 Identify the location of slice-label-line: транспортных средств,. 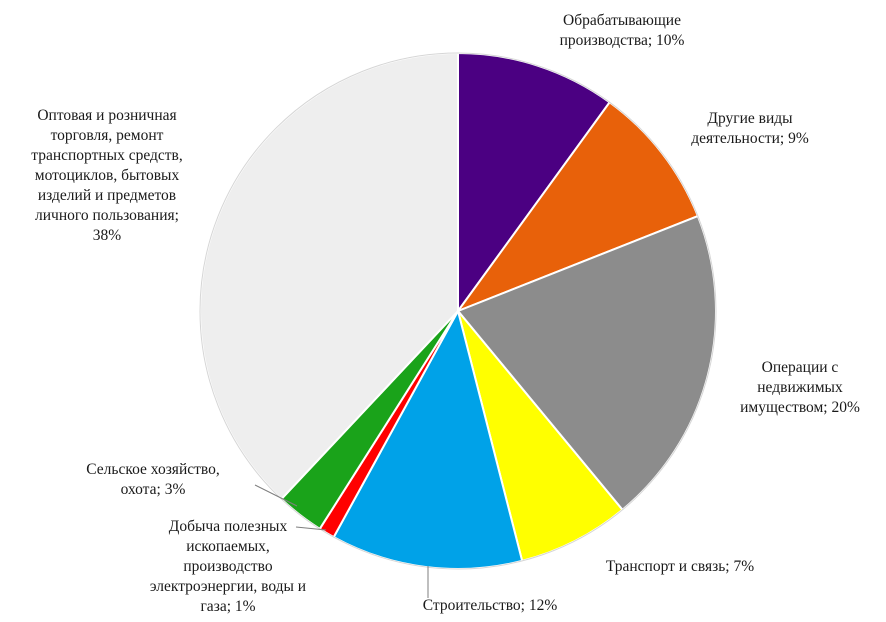
(107, 155).